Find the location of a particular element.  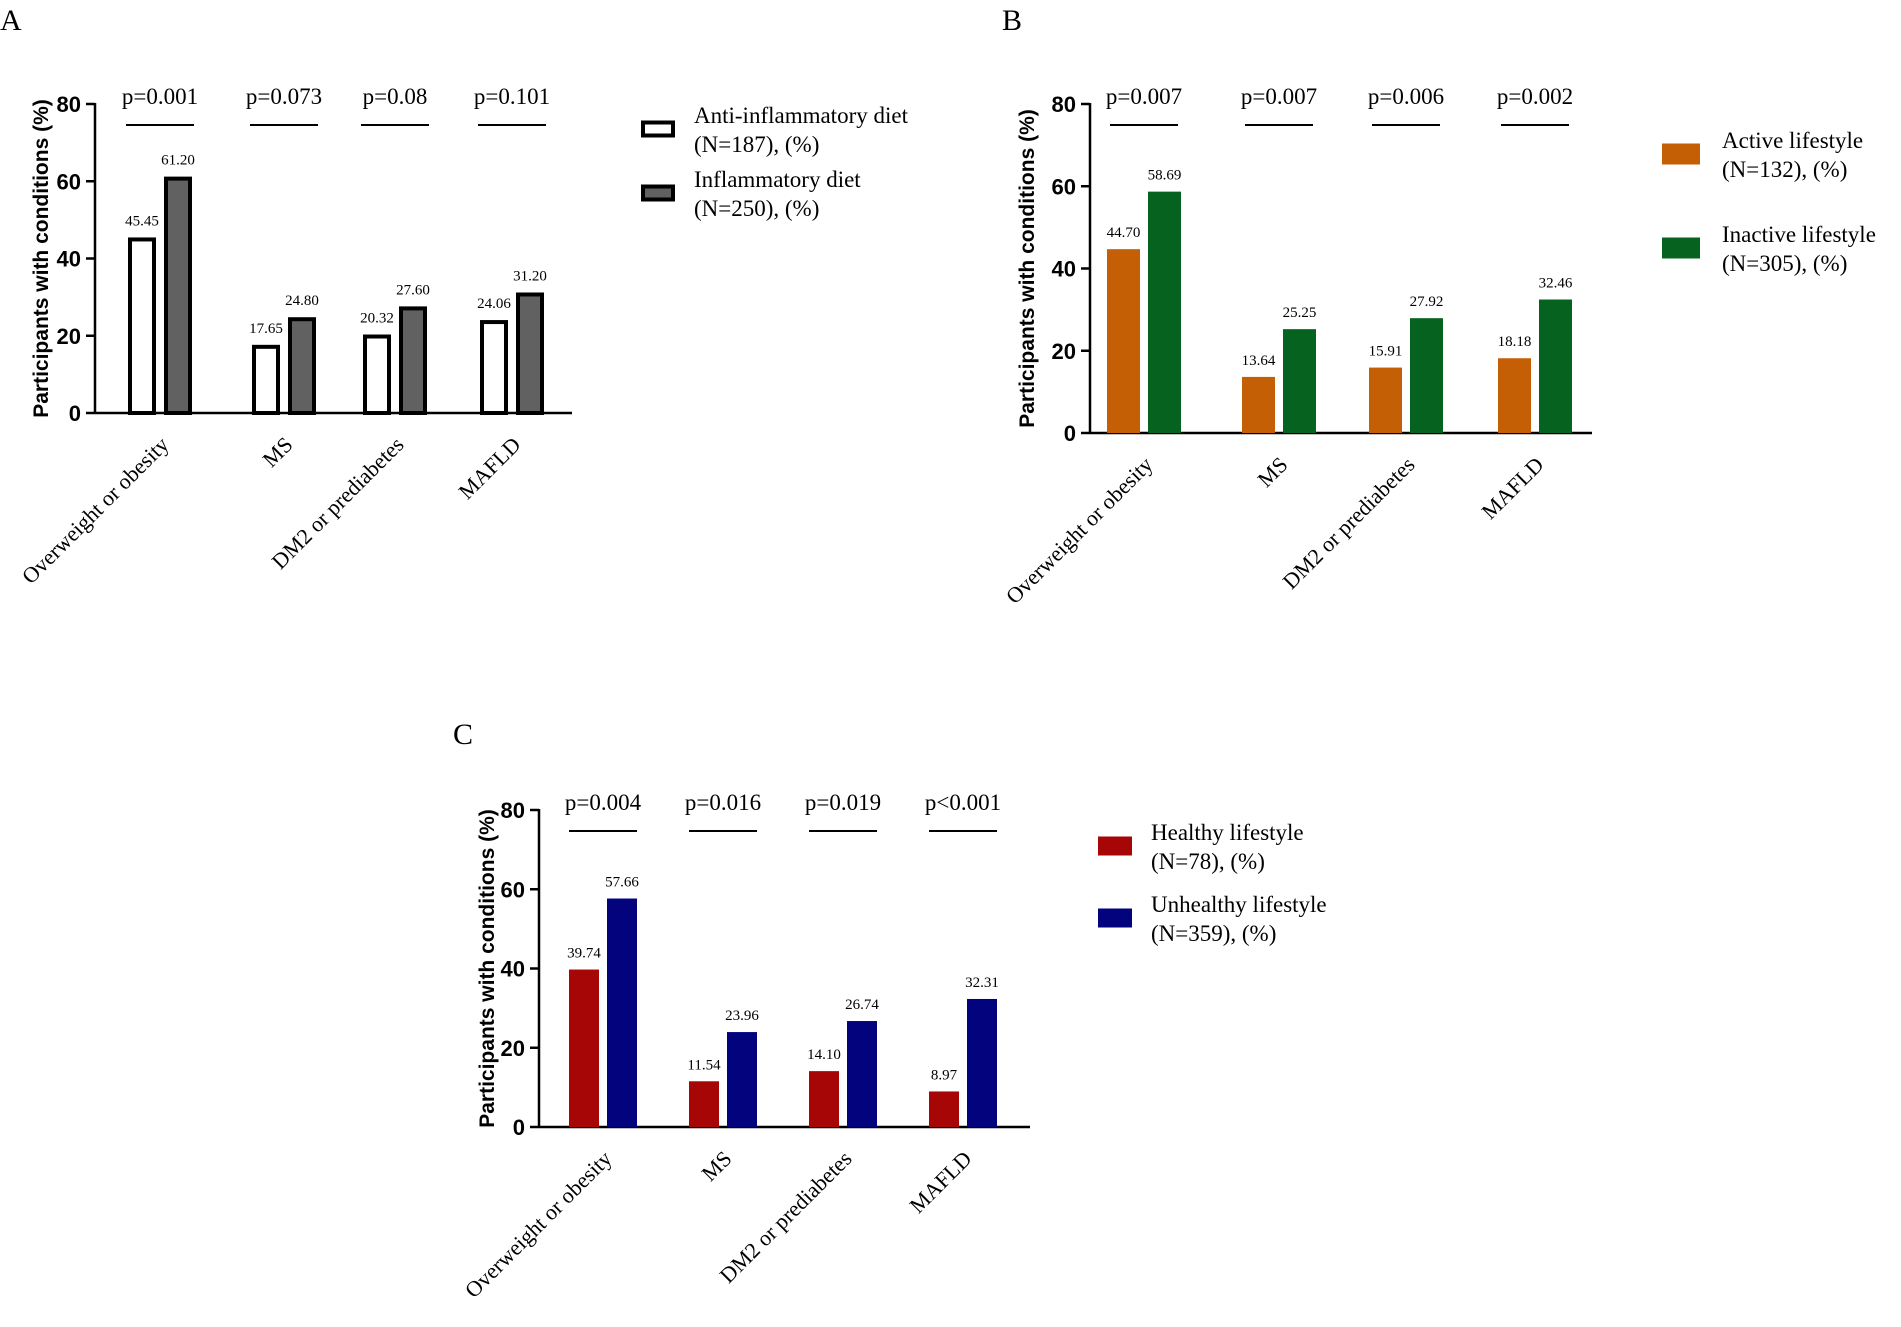

p-value-label: p=0.002 is located at coordinates (1535, 96).